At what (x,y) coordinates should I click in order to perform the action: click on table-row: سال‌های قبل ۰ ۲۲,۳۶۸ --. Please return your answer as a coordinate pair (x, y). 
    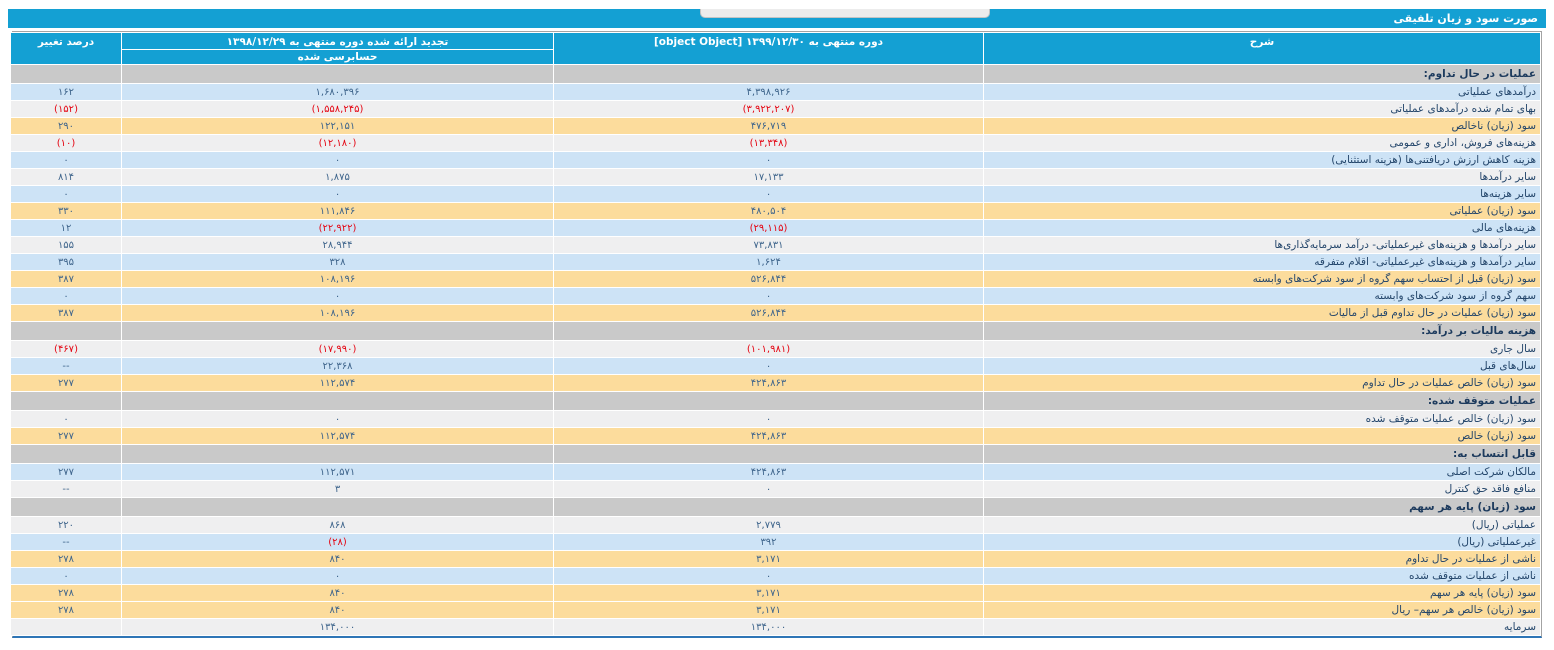
    Looking at the image, I should click on (775, 366).